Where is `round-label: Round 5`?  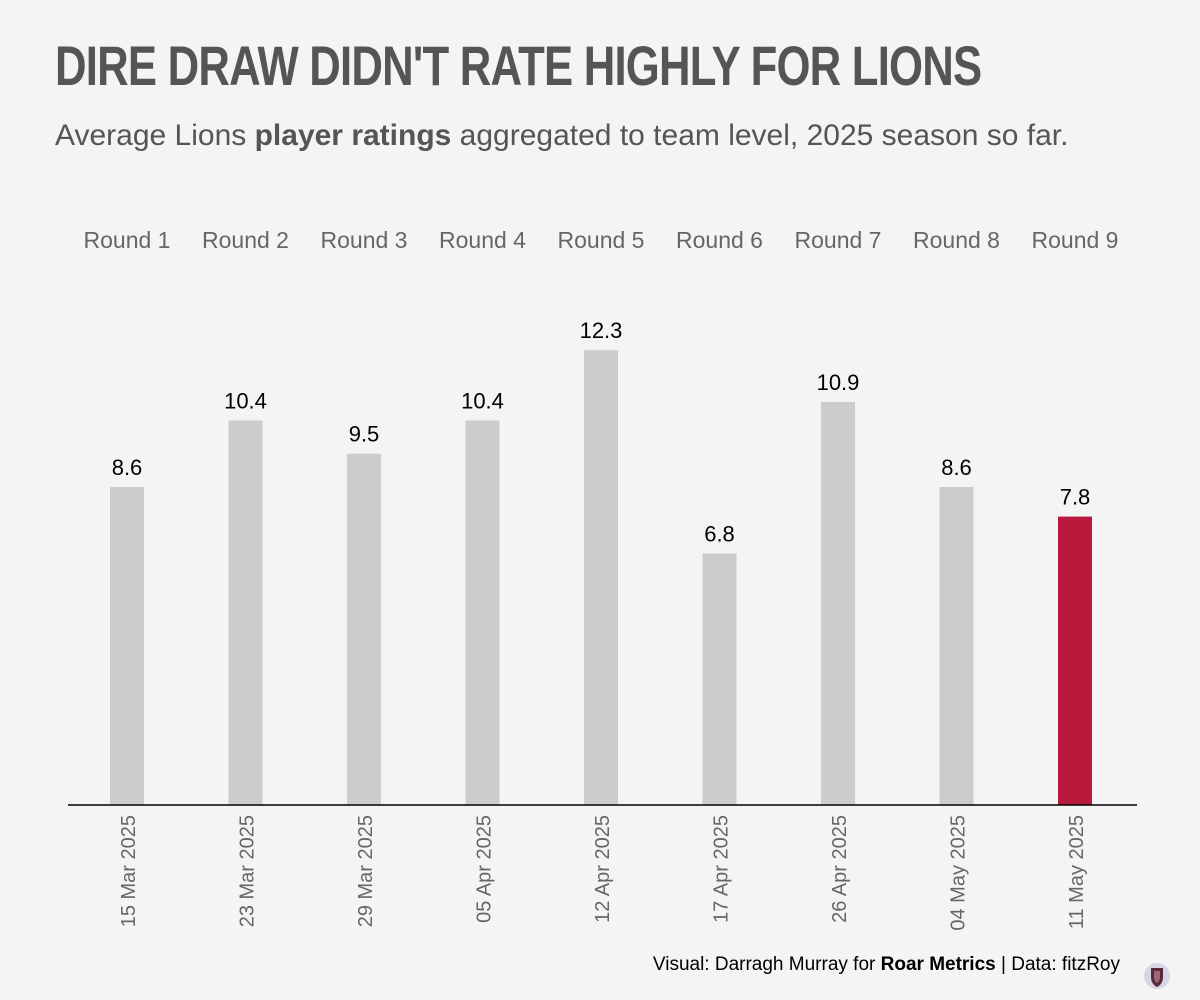
round-label: Round 5 is located at coordinates (601, 240).